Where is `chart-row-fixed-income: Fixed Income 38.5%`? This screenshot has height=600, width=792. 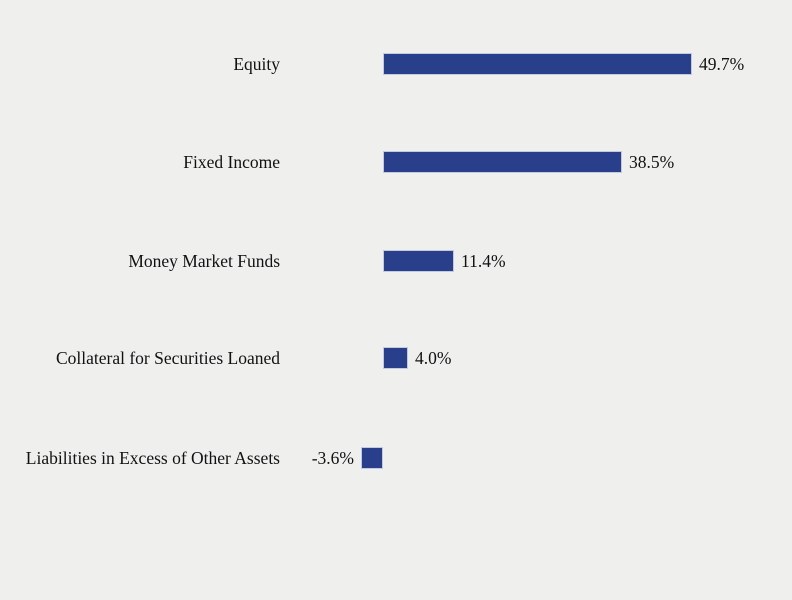 chart-row-fixed-income: Fixed Income 38.5% is located at coordinates (396, 162).